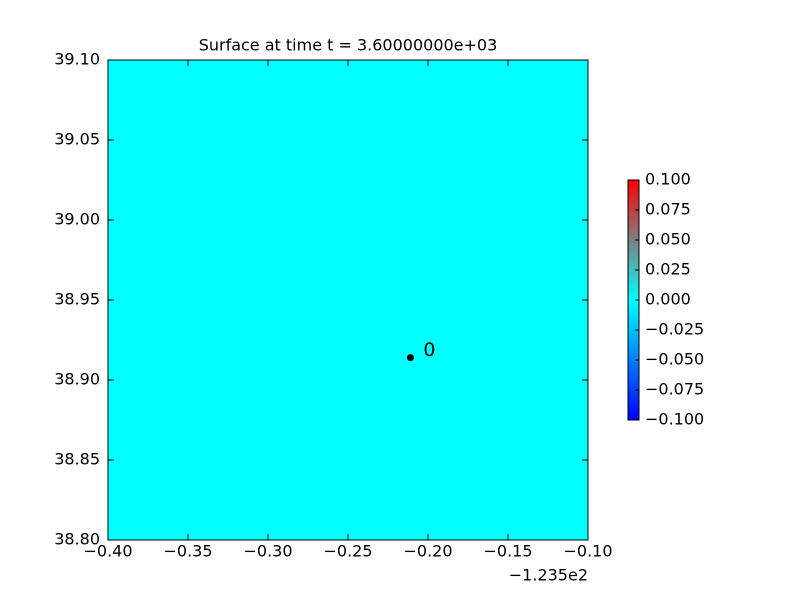 The height and width of the screenshot is (600, 800). Describe the element at coordinates (77, 299) in the screenshot. I see `y-tick-label: 38.95` at that location.